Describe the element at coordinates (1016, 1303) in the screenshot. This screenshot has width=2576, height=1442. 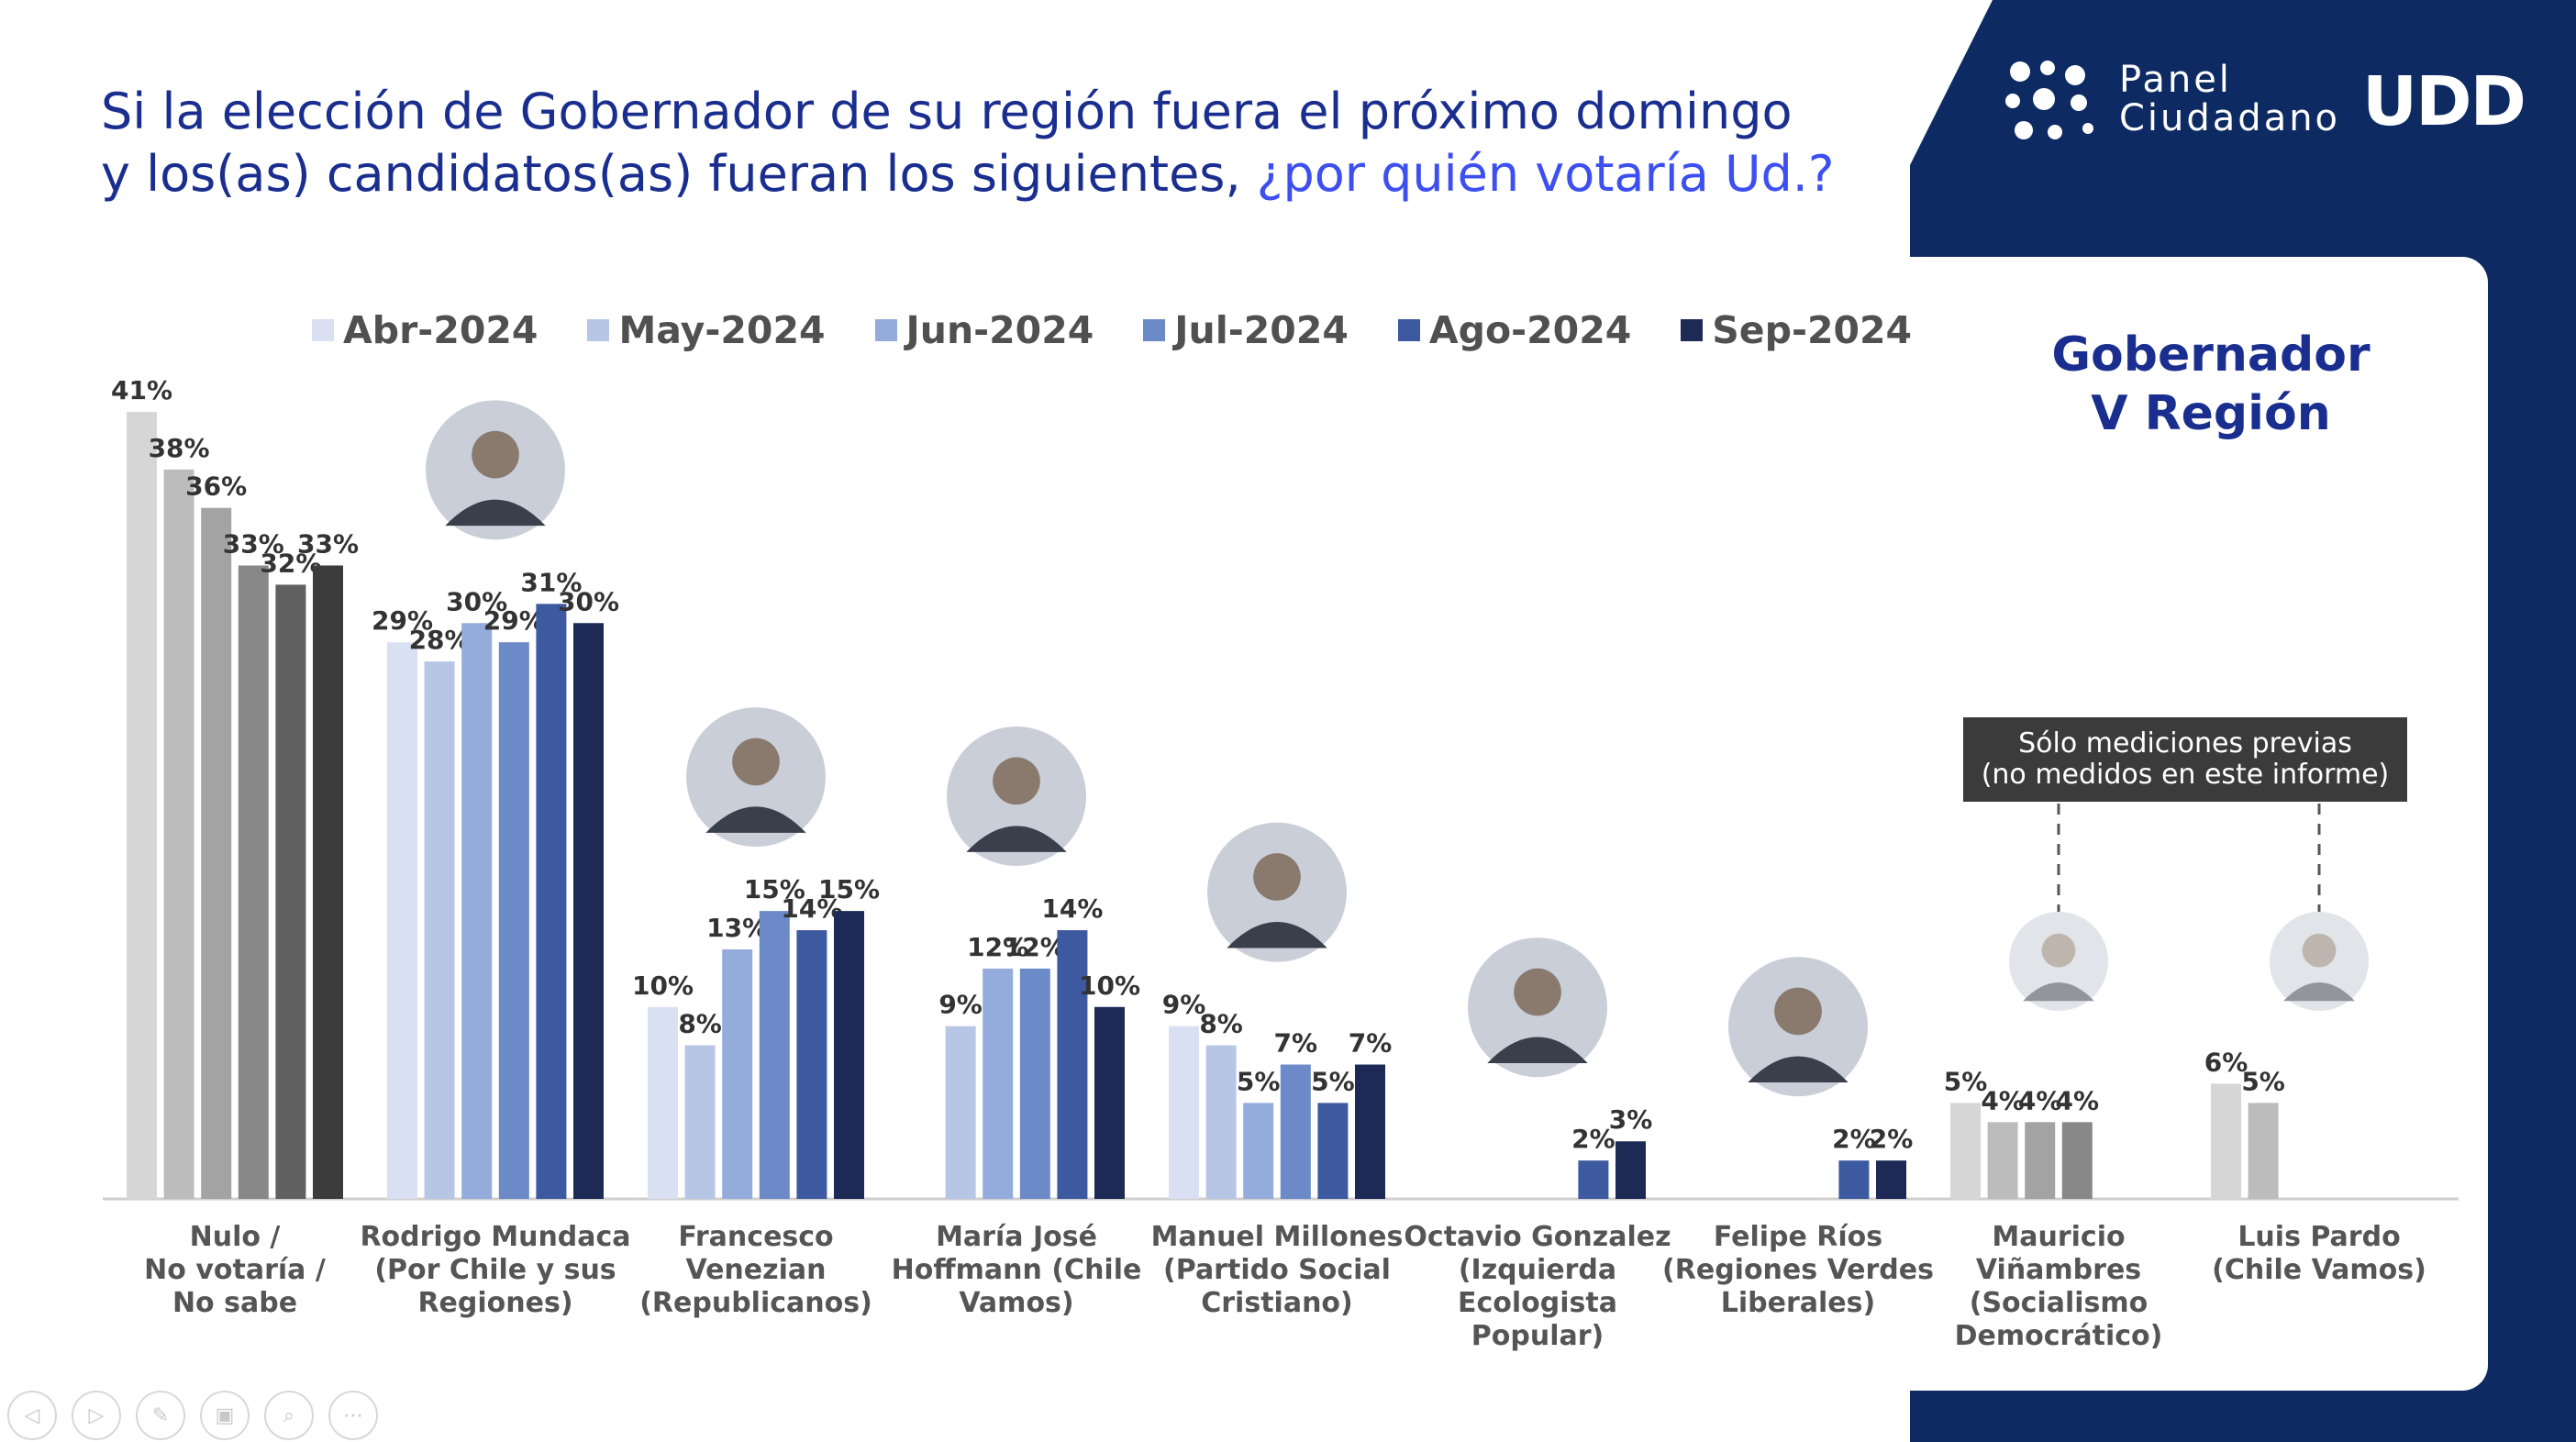
I see `category-label: Vamos)` at that location.